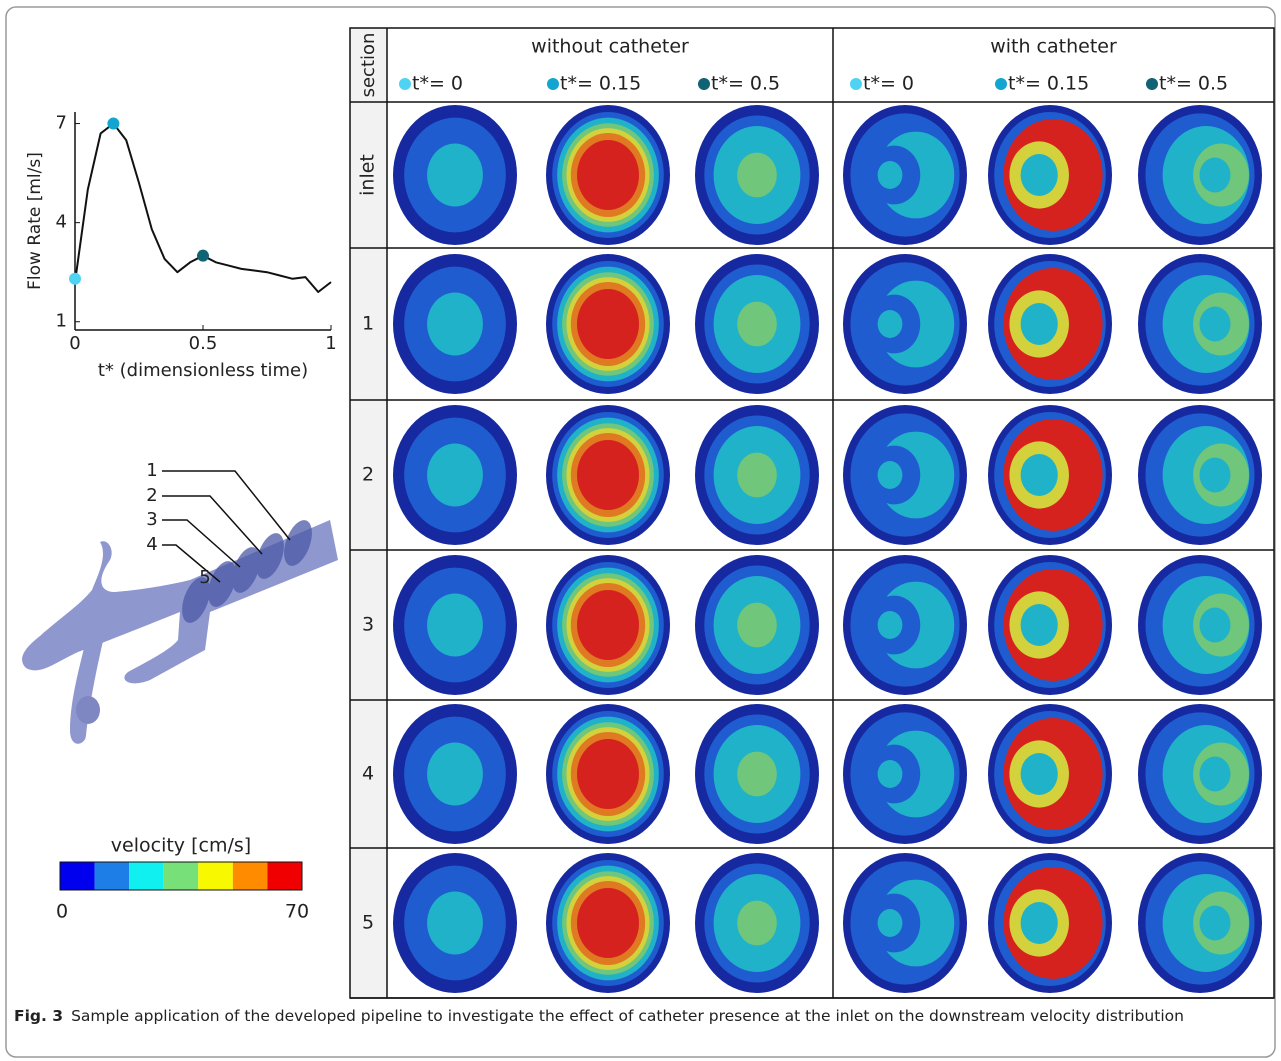 Image resolution: width=1281 pixels, height=1061 pixels. What do you see at coordinates (151, 544) in the screenshot?
I see `section-label: 4` at bounding box center [151, 544].